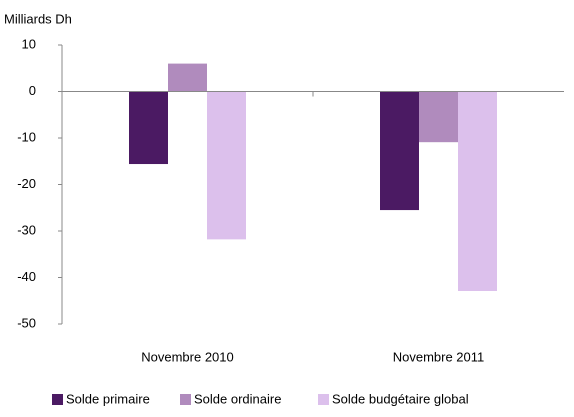  I want to click on y-tick-label: -40, so click(26, 276).